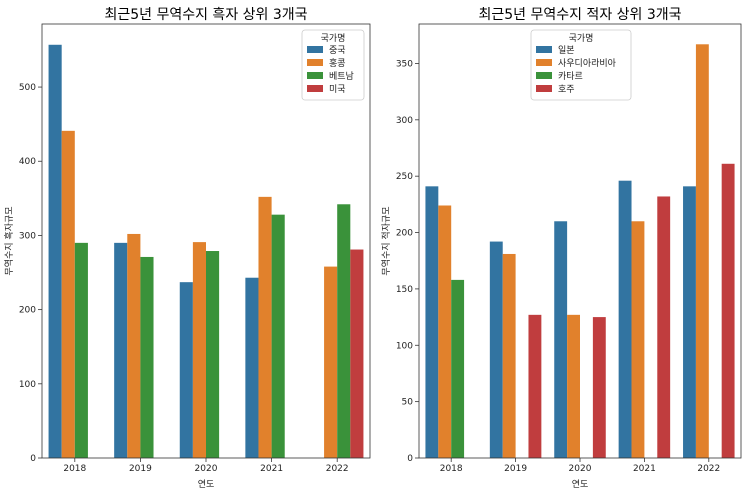  What do you see at coordinates (580, 469) in the screenshot?
I see `chart-1-xtick-label: 2020` at bounding box center [580, 469].